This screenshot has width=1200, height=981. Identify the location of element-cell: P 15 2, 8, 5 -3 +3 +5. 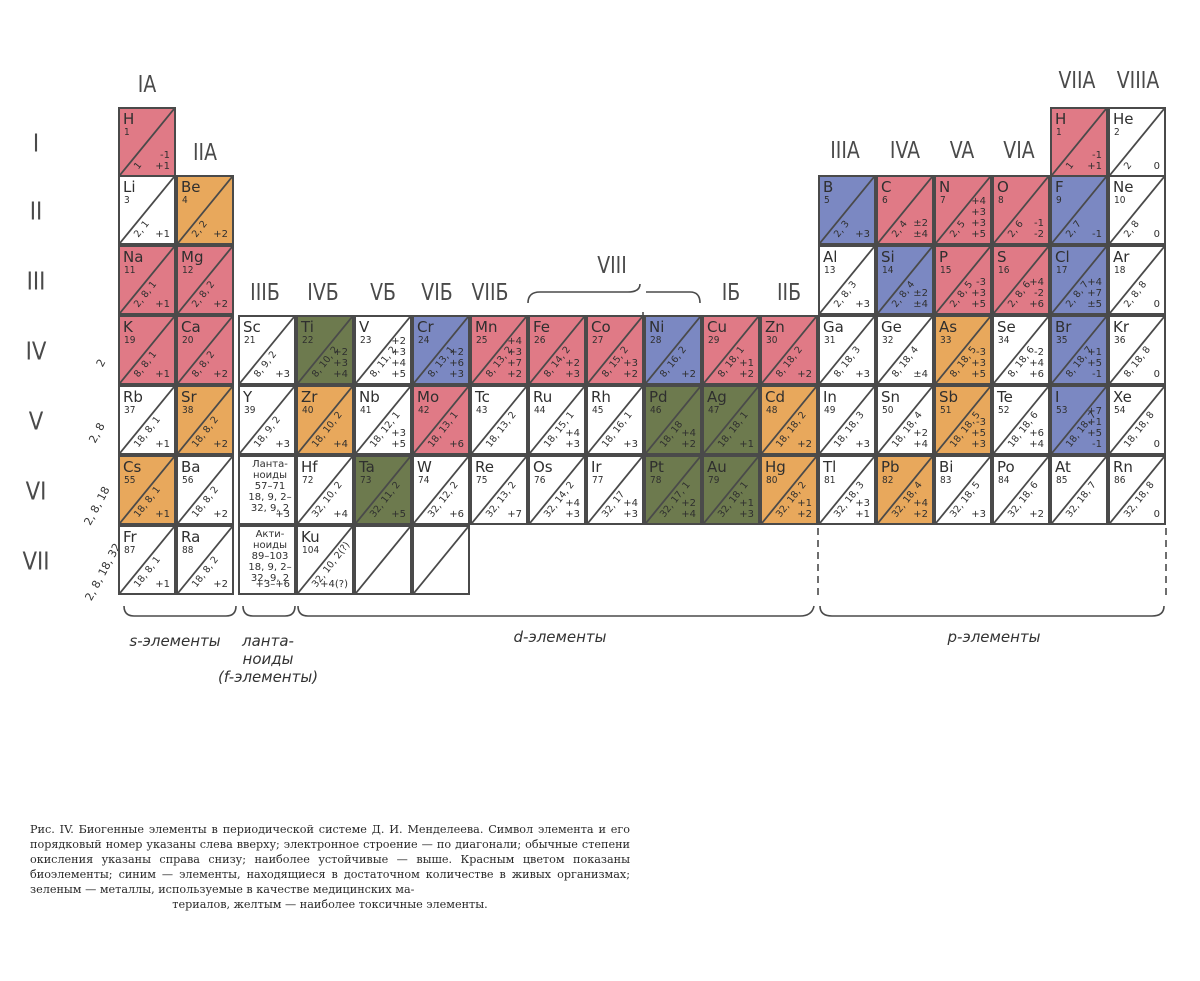
(963, 280).